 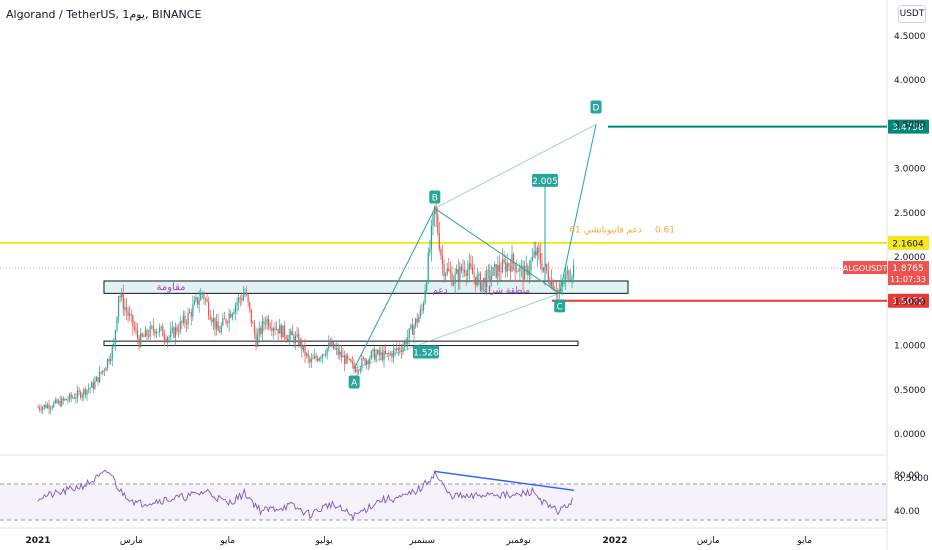 I want to click on pattern-point-A: A, so click(x=354, y=384).